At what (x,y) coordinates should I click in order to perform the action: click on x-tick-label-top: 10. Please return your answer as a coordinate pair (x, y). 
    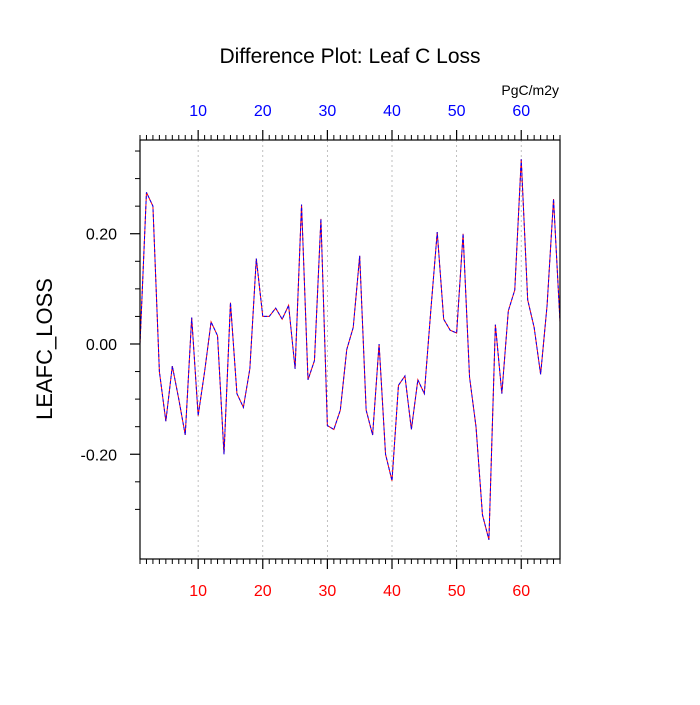
    Looking at the image, I should click on (198, 111).